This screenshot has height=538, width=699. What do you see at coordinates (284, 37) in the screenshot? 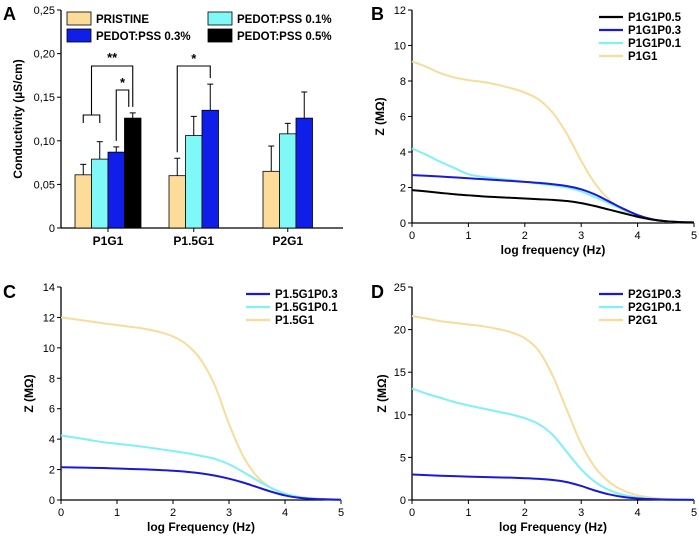
I see `legend-label: PEDOT:PSS 0.5%` at bounding box center [284, 37].